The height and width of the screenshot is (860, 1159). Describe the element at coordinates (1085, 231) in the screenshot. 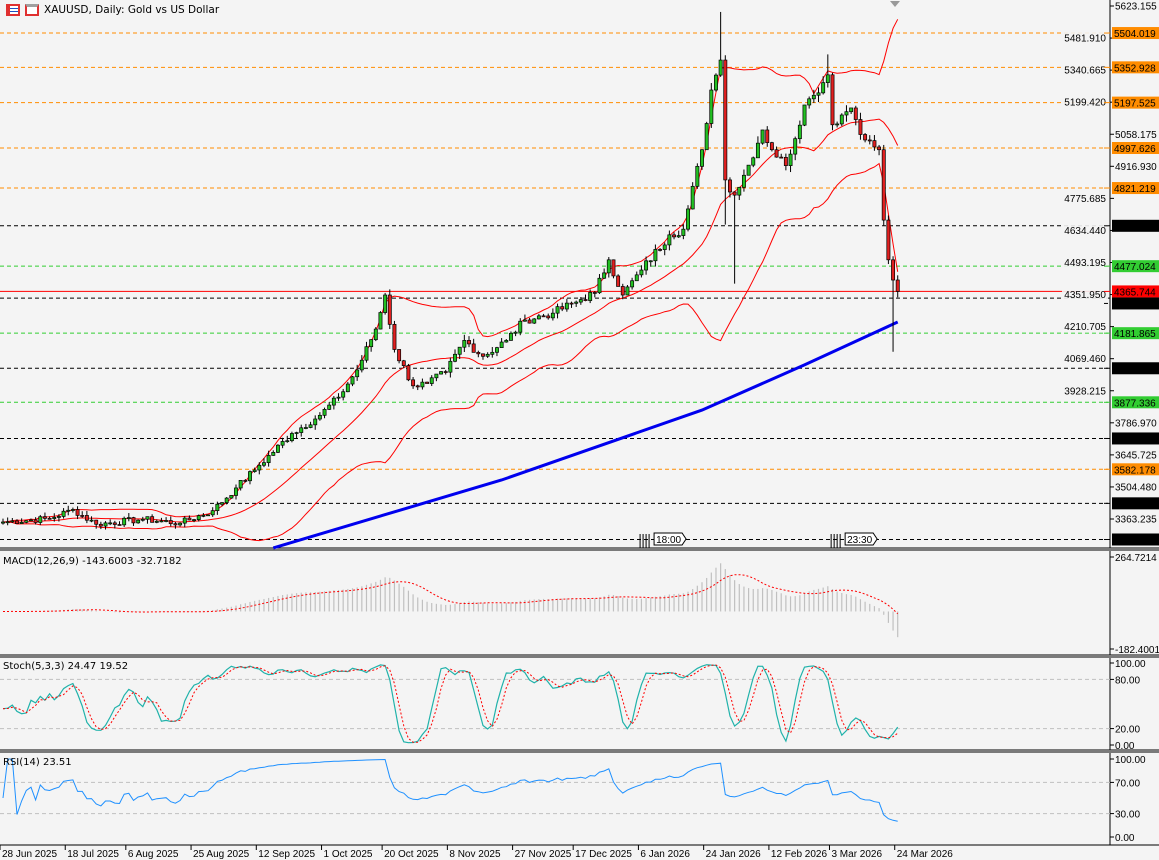

I see `y-tick-label: 4634.440` at that location.